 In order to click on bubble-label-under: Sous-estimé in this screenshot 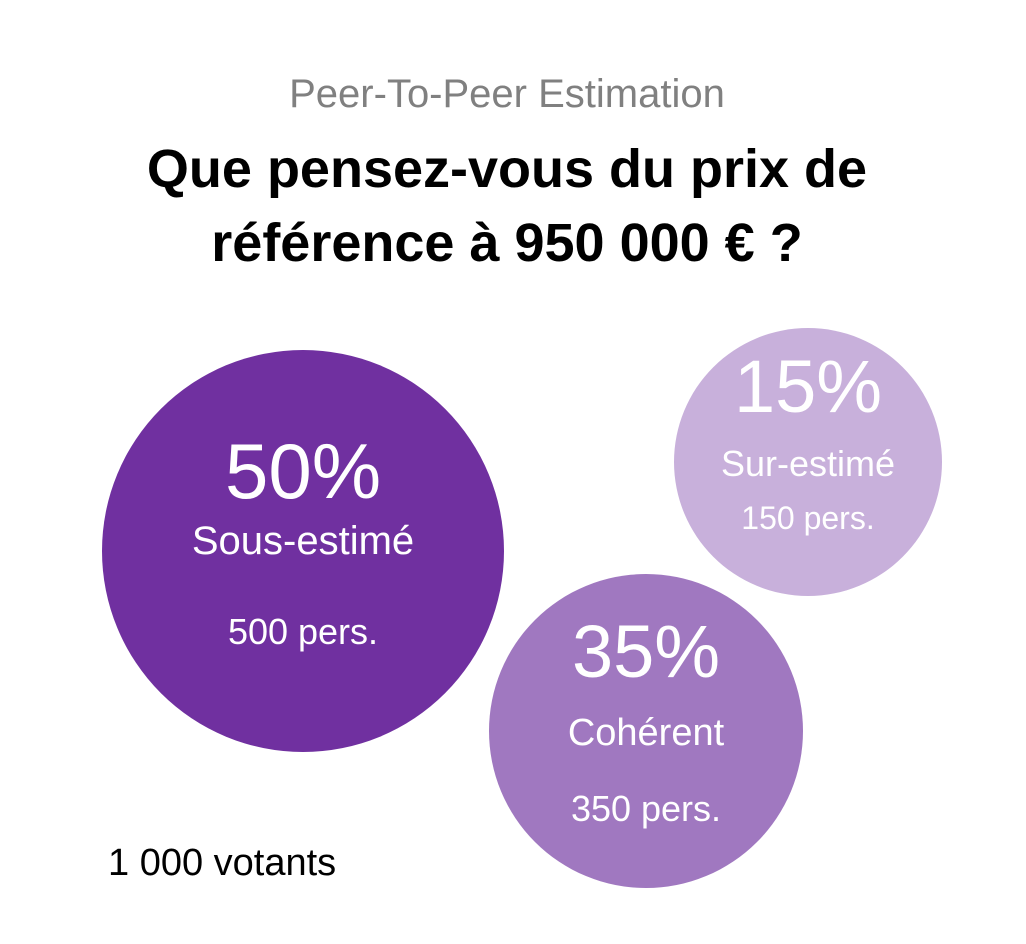, I will do `click(303, 540)`.